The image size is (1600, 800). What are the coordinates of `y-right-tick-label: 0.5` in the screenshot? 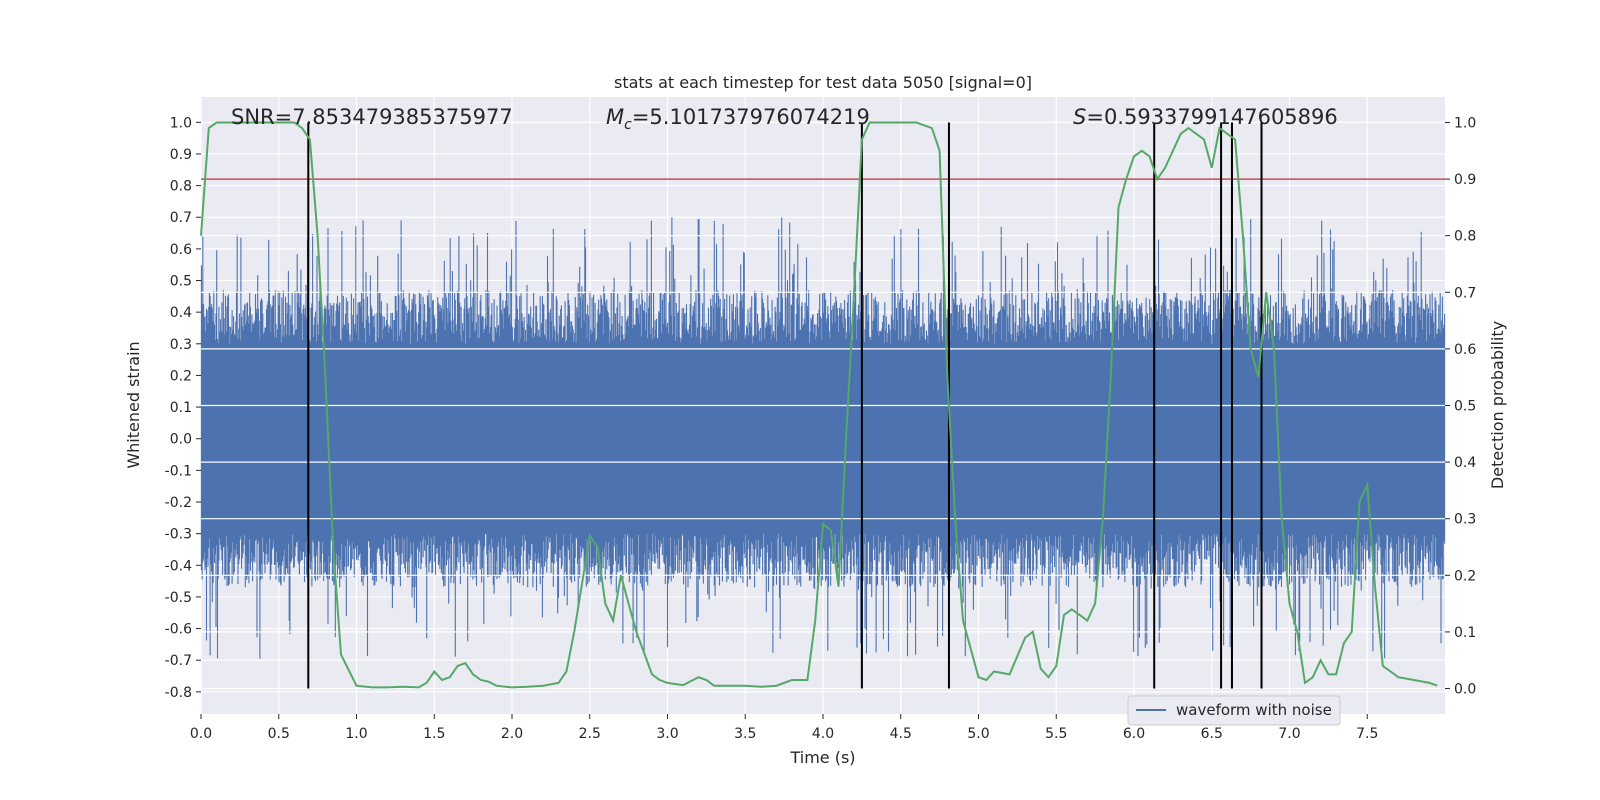 It's located at (1465, 407).